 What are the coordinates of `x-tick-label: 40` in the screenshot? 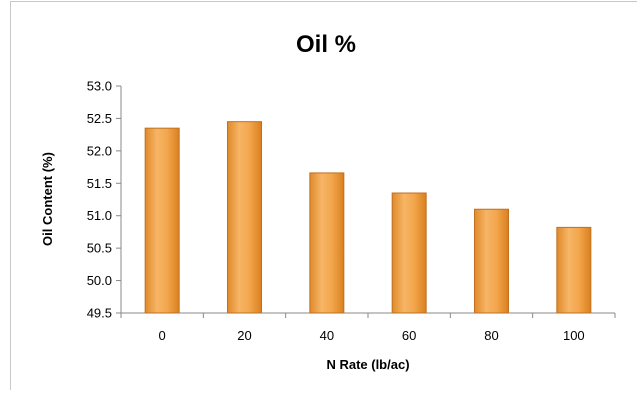 It's located at (327, 335).